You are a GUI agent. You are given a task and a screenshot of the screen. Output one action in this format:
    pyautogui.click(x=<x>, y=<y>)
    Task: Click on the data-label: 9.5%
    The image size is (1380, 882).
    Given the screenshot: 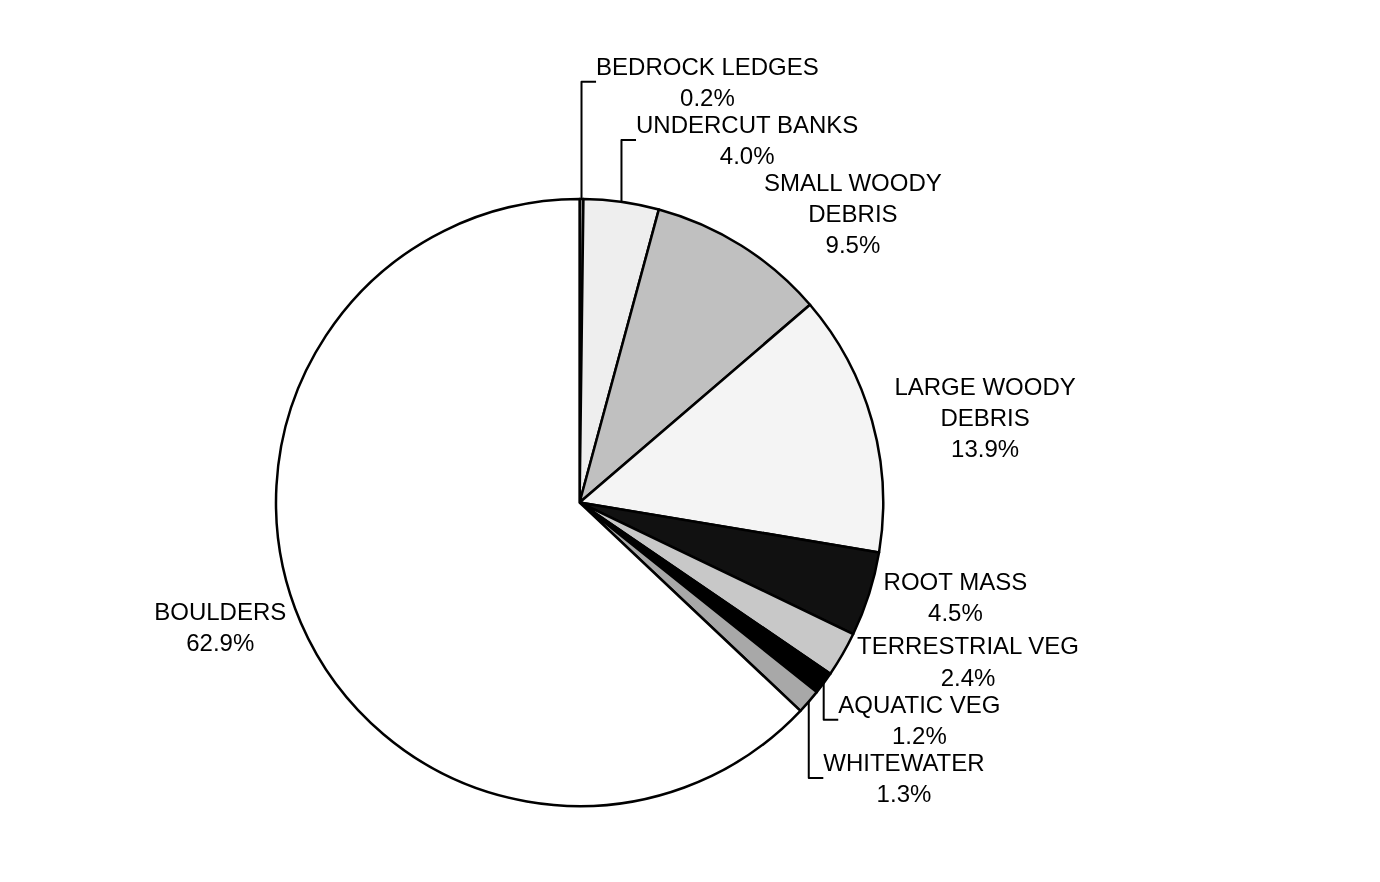 What is the action you would take?
    pyautogui.click(x=853, y=245)
    